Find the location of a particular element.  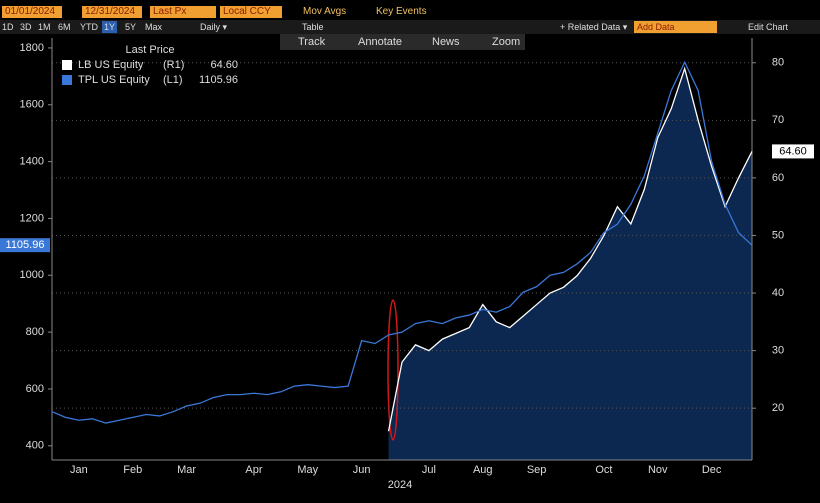

y2-tick-label: 70 is located at coordinates (778, 120).